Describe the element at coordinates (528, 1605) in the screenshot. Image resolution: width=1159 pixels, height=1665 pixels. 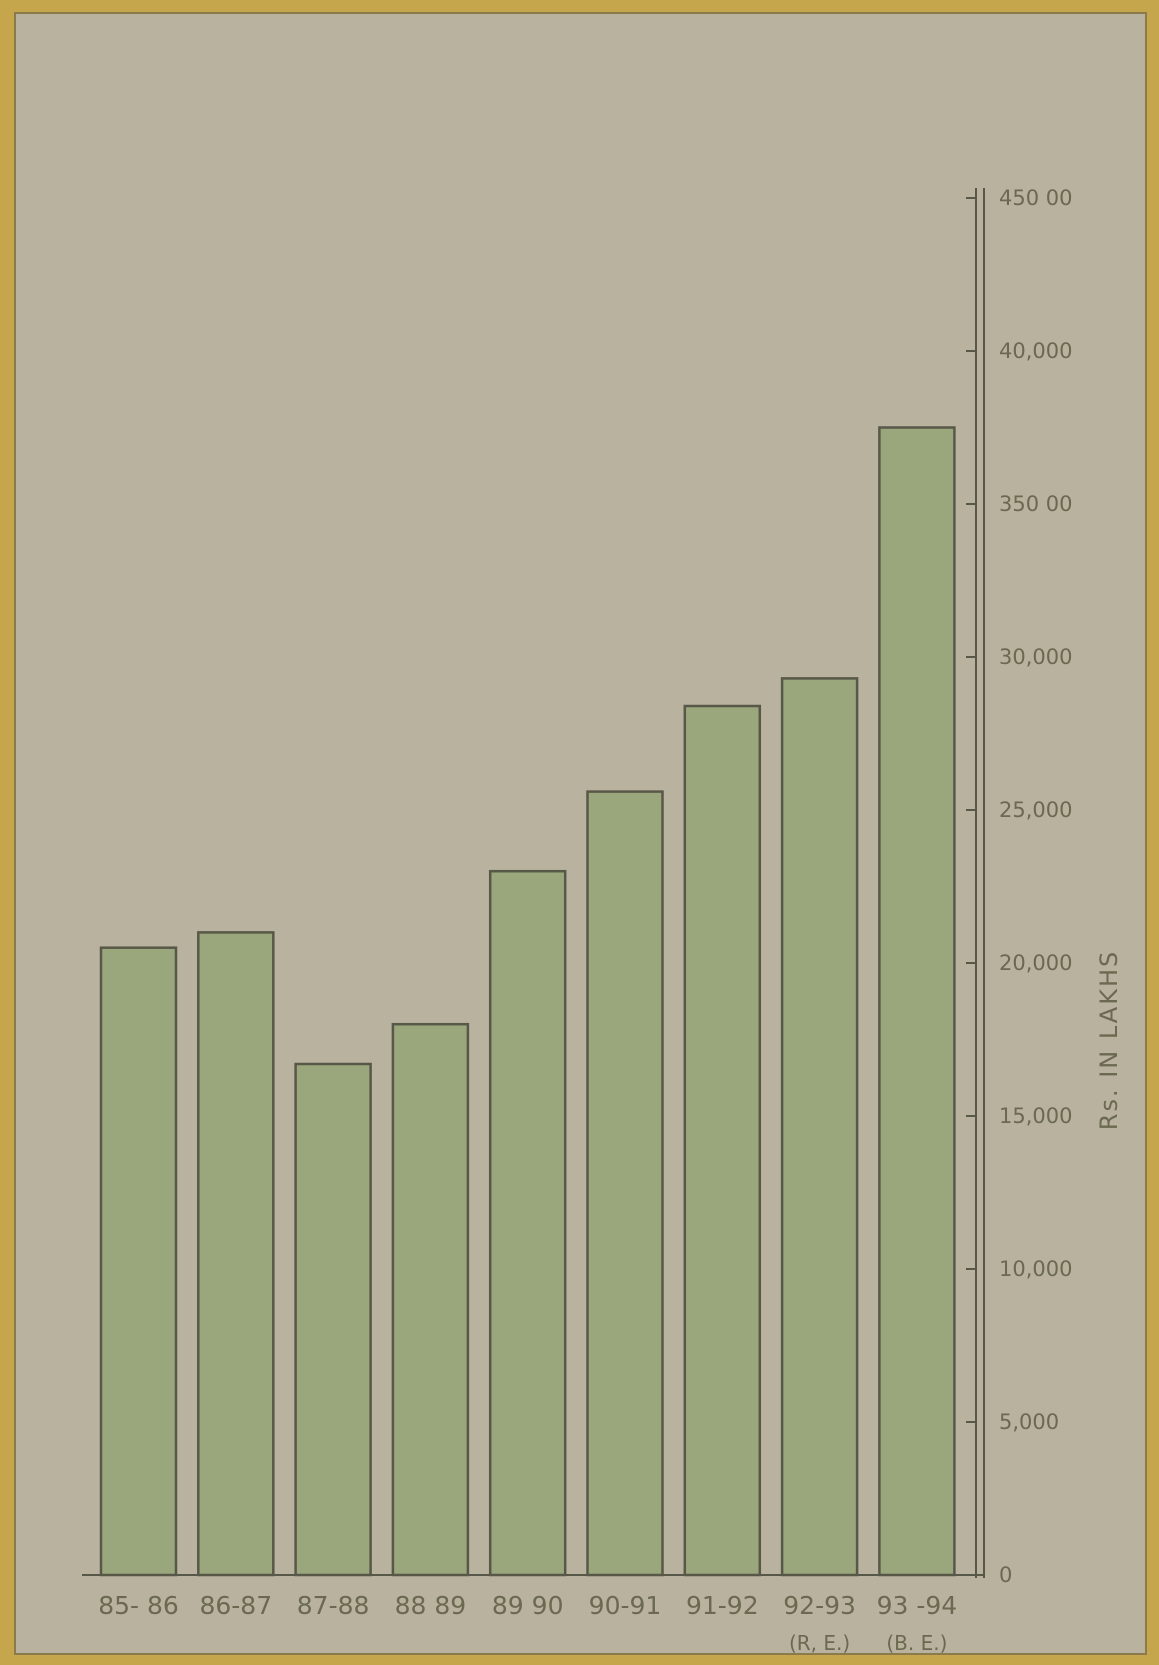
I see `x-tick-label: 89 90` at that location.